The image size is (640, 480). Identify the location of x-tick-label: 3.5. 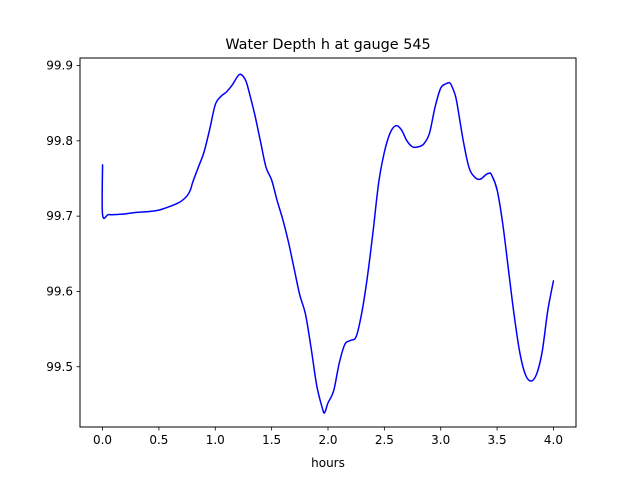
(497, 440).